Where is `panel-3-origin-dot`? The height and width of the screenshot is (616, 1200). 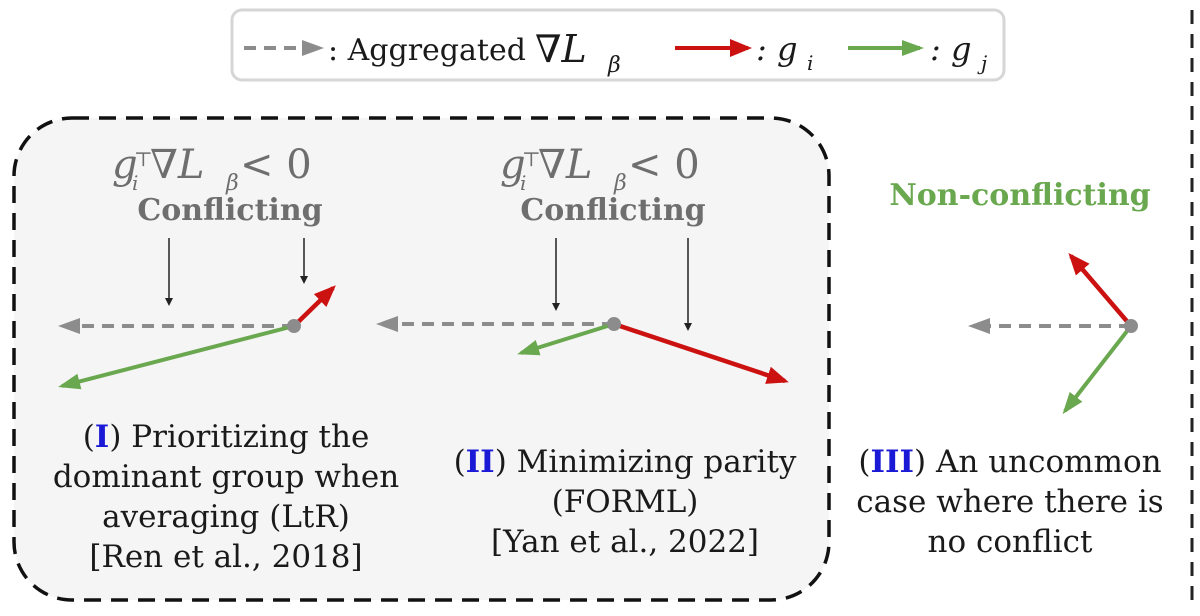 panel-3-origin-dot is located at coordinates (1131, 326).